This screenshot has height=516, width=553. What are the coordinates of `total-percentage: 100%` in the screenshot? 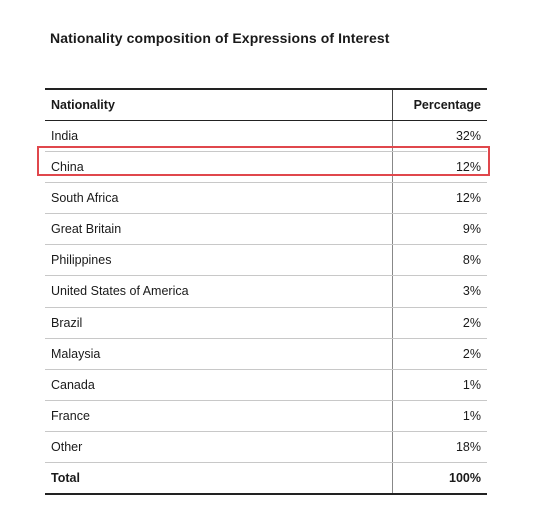 It's located at (465, 478).